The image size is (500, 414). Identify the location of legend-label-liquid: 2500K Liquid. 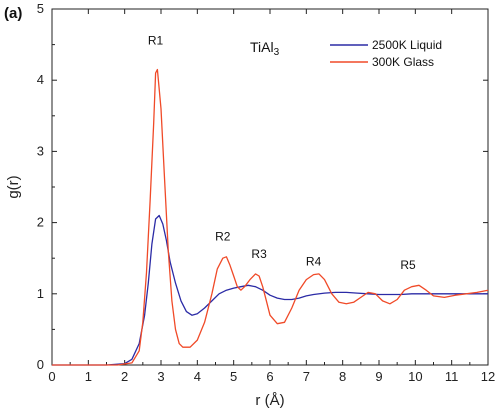
(407, 45).